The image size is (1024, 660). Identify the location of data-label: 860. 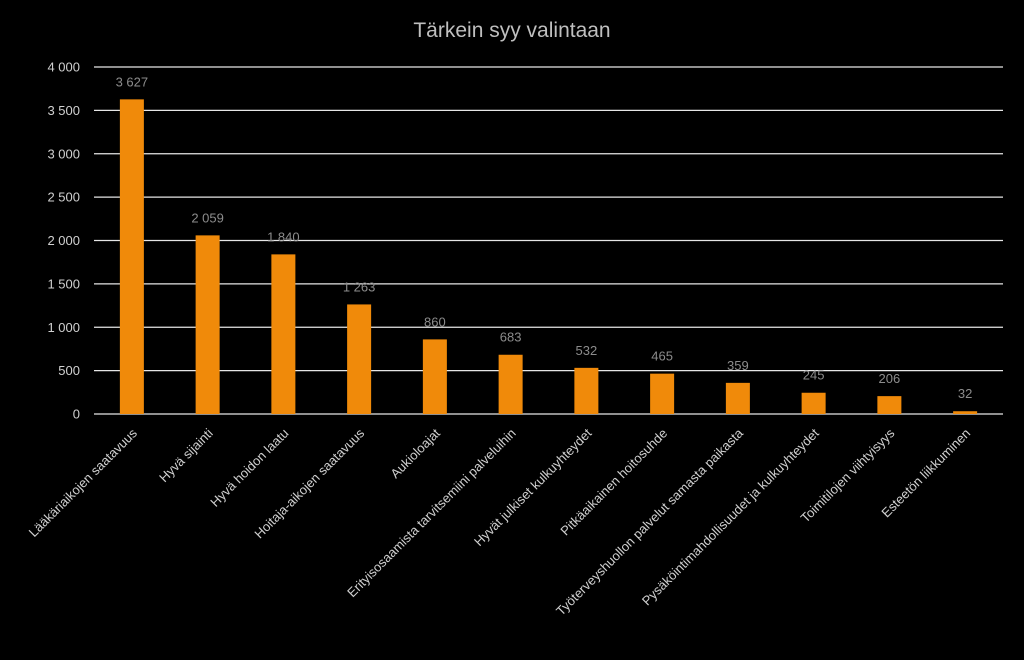
(435, 321).